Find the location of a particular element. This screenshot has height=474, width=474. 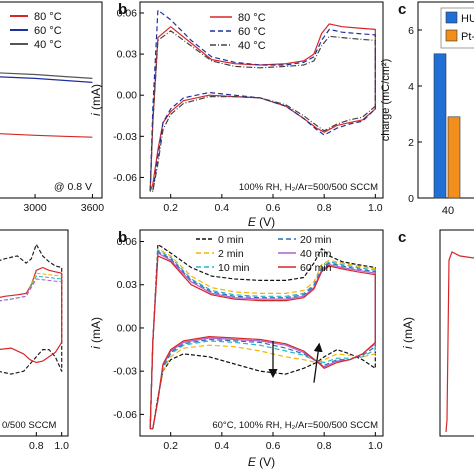

panel-b-top-annotation: 100% RH, H₂/Ar=500/500 SCCM is located at coordinates (308, 187).